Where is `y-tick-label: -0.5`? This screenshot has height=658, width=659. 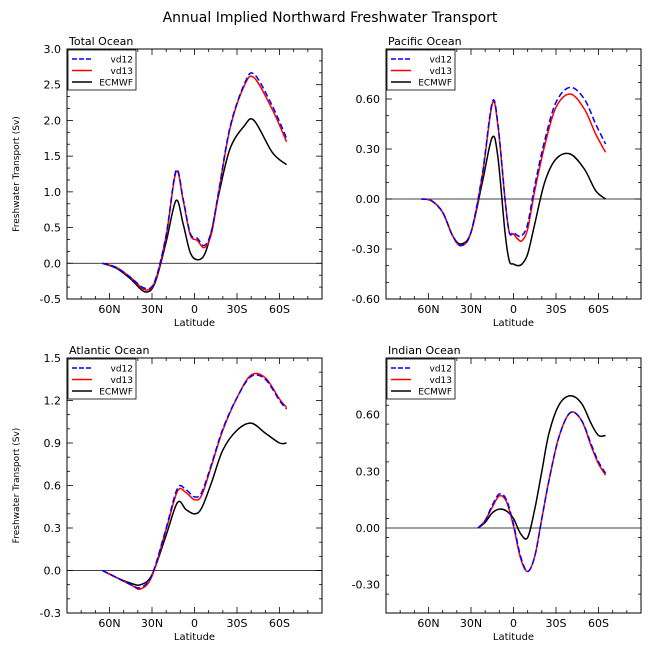 y-tick-label: -0.5 is located at coordinates (50, 299).